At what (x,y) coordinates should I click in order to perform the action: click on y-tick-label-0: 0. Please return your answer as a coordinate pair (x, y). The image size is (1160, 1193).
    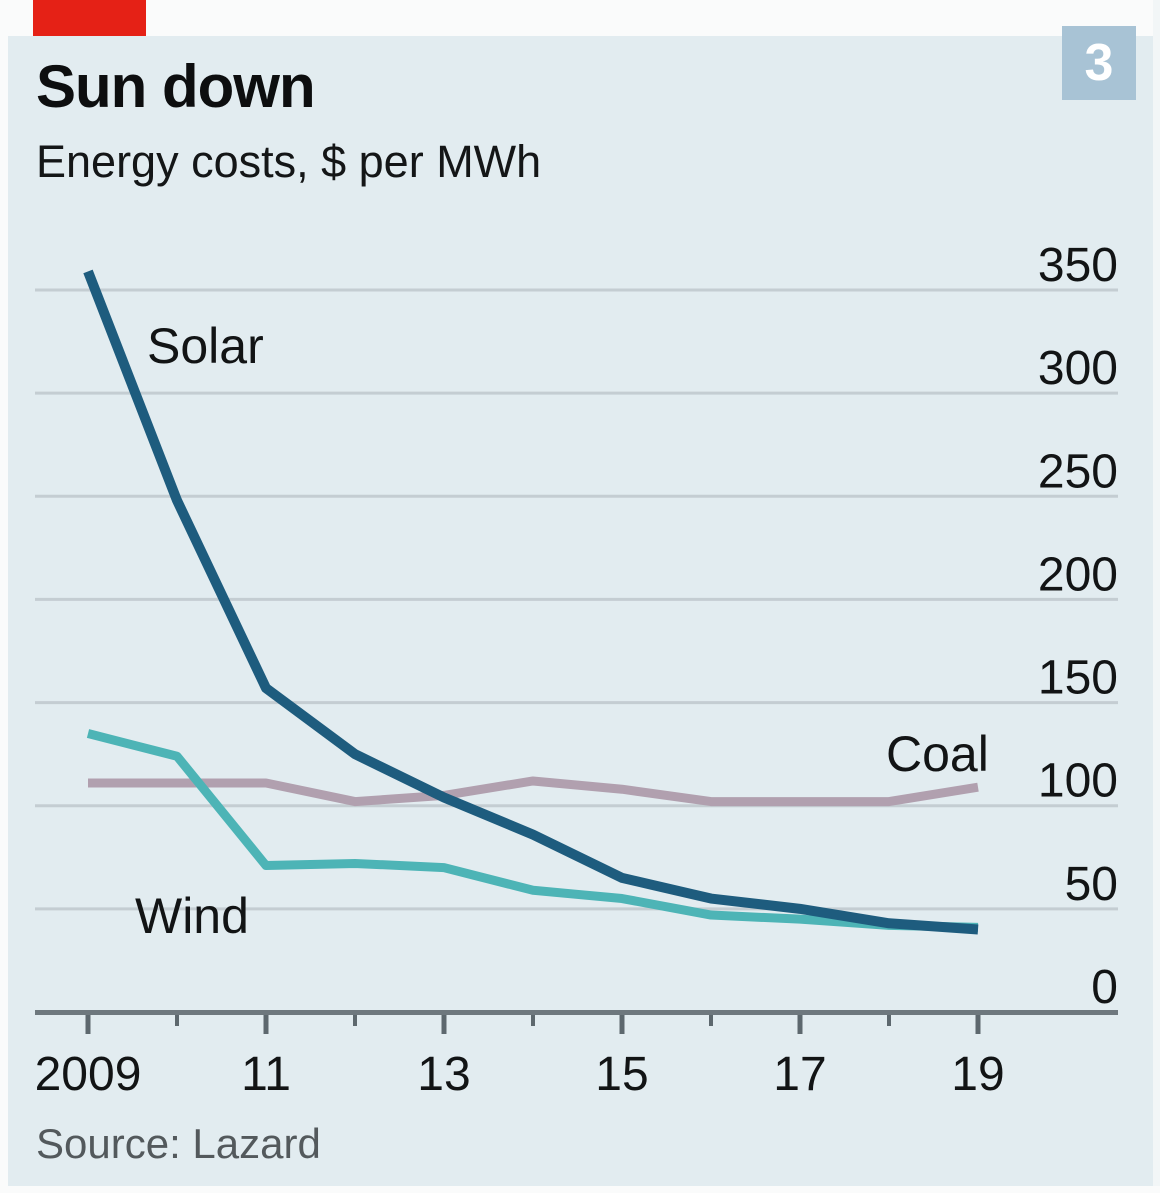
    Looking at the image, I should click on (1104, 987).